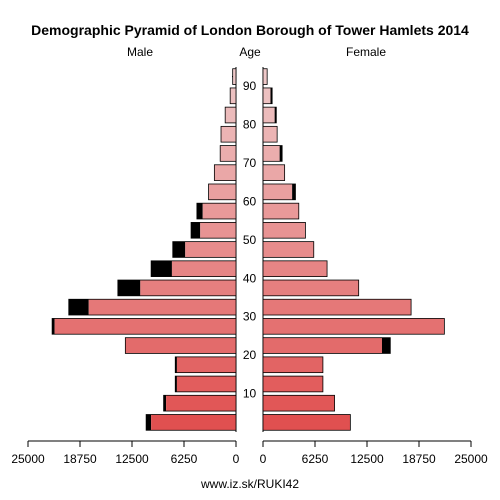 The height and width of the screenshot is (500, 500). I want to click on age-label: Age, so click(250, 52).